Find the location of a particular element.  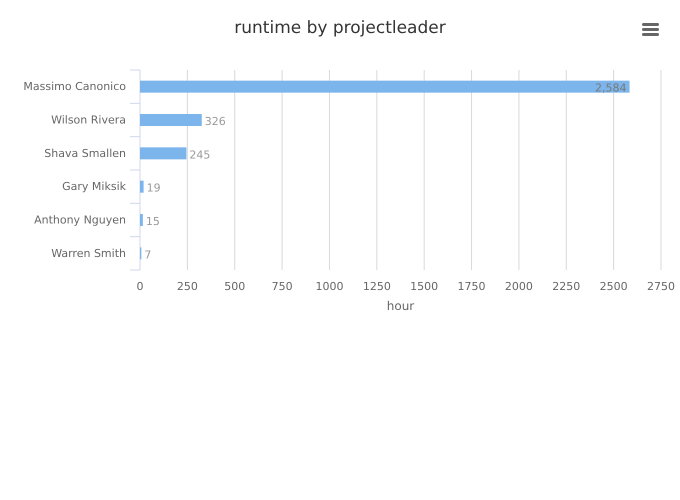

x-tick-label: 500 is located at coordinates (235, 286).